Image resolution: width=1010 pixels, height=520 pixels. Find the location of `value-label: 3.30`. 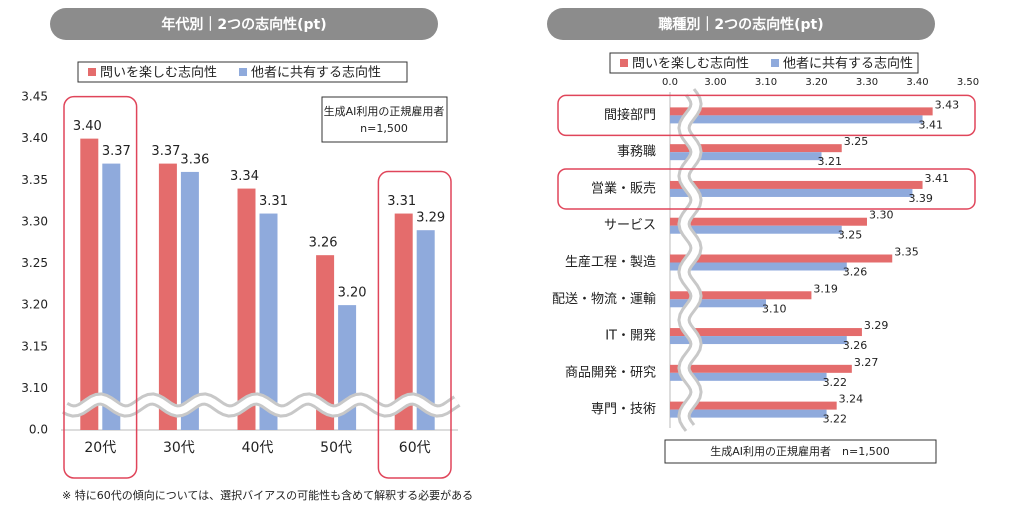

value-label: 3.30 is located at coordinates (881, 215).